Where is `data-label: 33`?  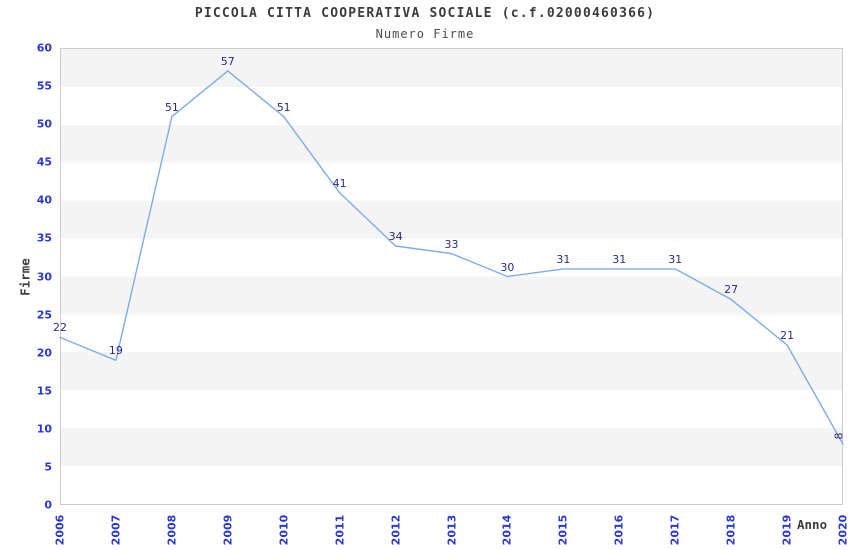 data-label: 33 is located at coordinates (451, 244).